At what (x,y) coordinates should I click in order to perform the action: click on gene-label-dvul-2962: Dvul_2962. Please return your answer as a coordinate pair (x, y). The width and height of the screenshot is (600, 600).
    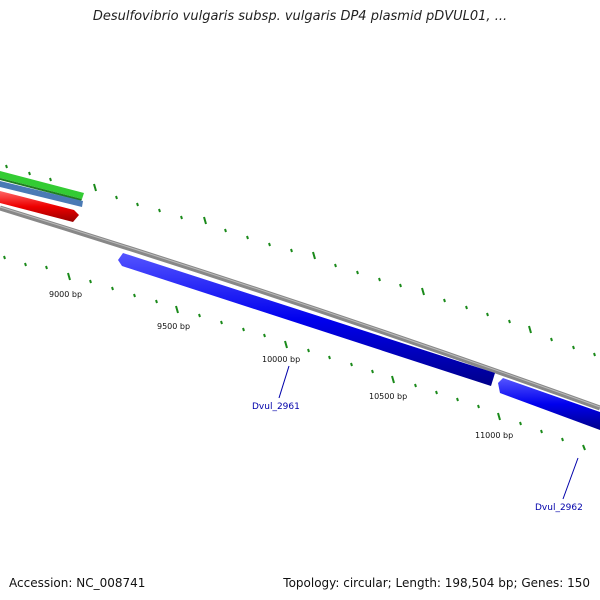
    Looking at the image, I should click on (559, 508).